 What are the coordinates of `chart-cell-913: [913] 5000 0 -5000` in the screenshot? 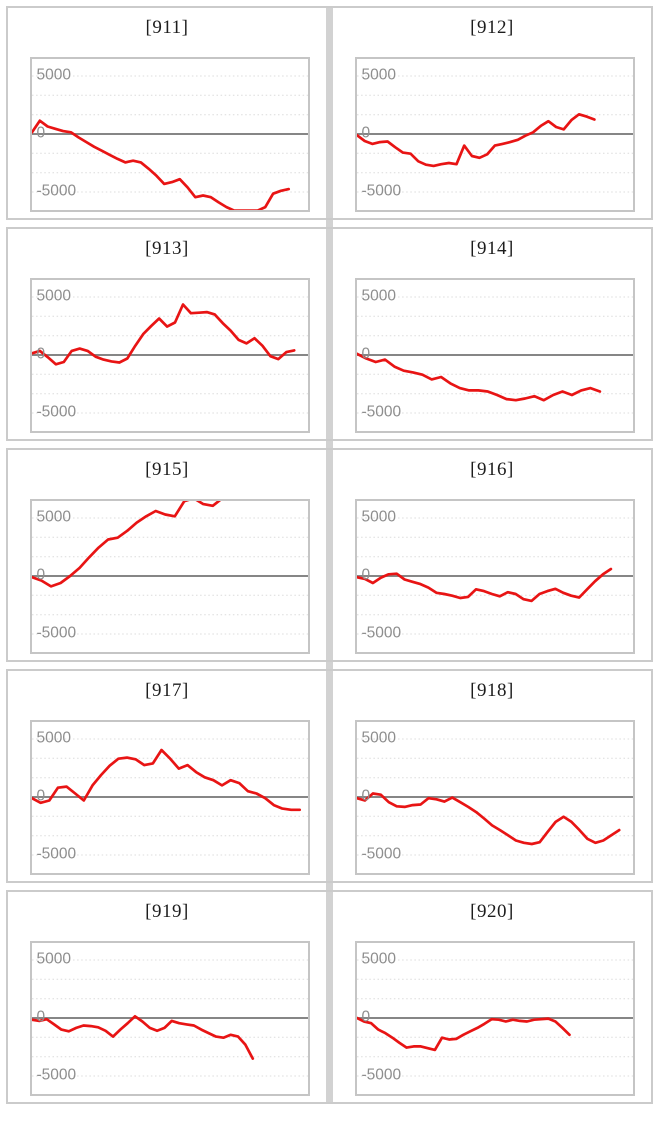 It's located at (167, 334).